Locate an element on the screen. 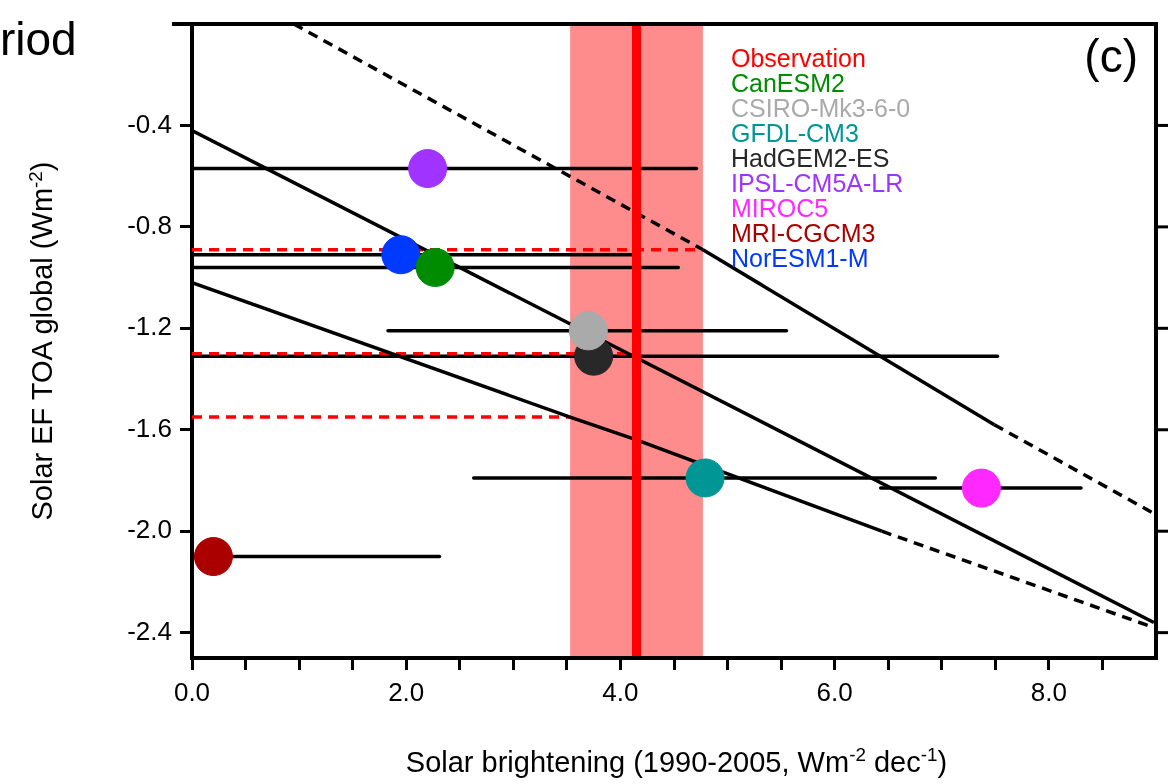 This screenshot has width=1176, height=784. annotation: (c) is located at coordinates (1111, 55).